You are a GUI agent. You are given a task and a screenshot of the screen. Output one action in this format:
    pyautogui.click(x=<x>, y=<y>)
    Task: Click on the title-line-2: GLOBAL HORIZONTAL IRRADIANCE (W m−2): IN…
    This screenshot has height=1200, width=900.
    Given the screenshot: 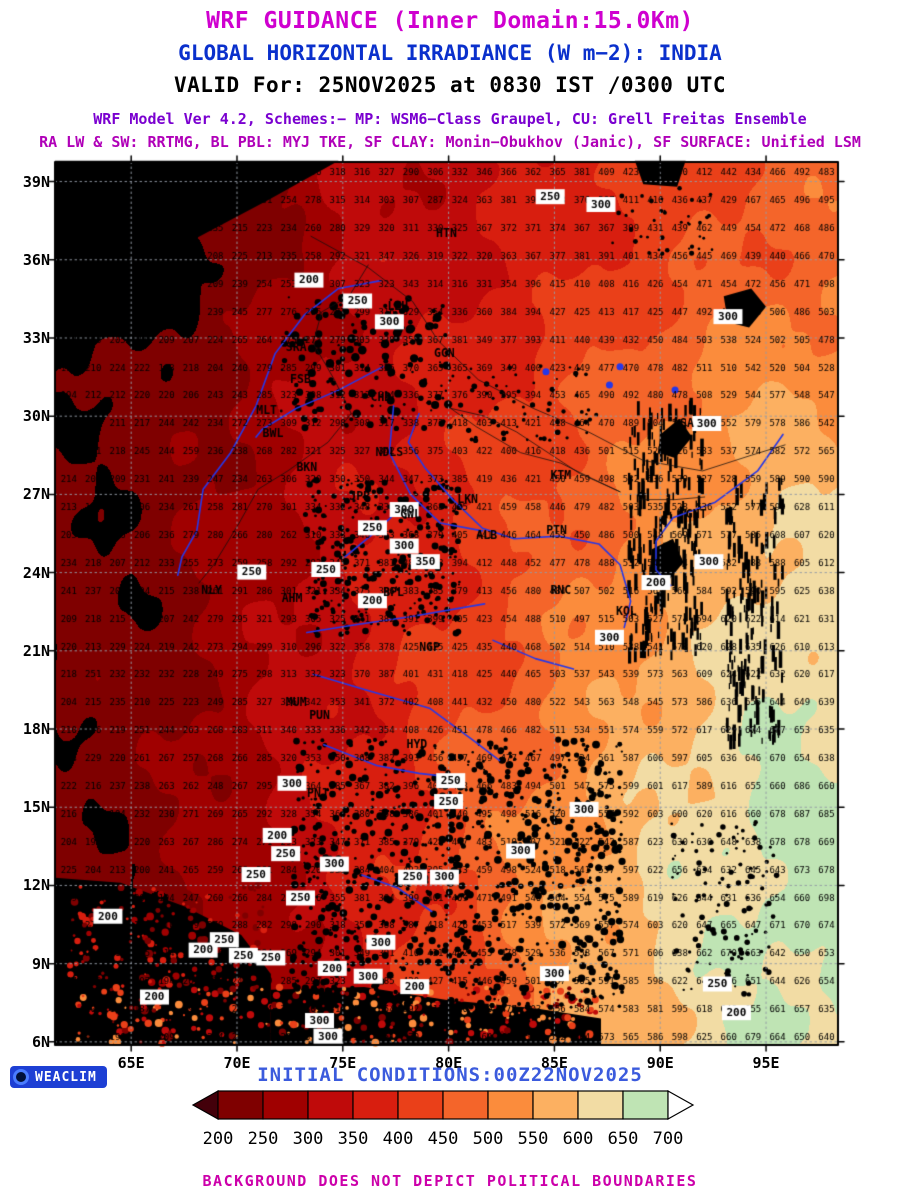 What is the action you would take?
    pyautogui.click(x=450, y=53)
    